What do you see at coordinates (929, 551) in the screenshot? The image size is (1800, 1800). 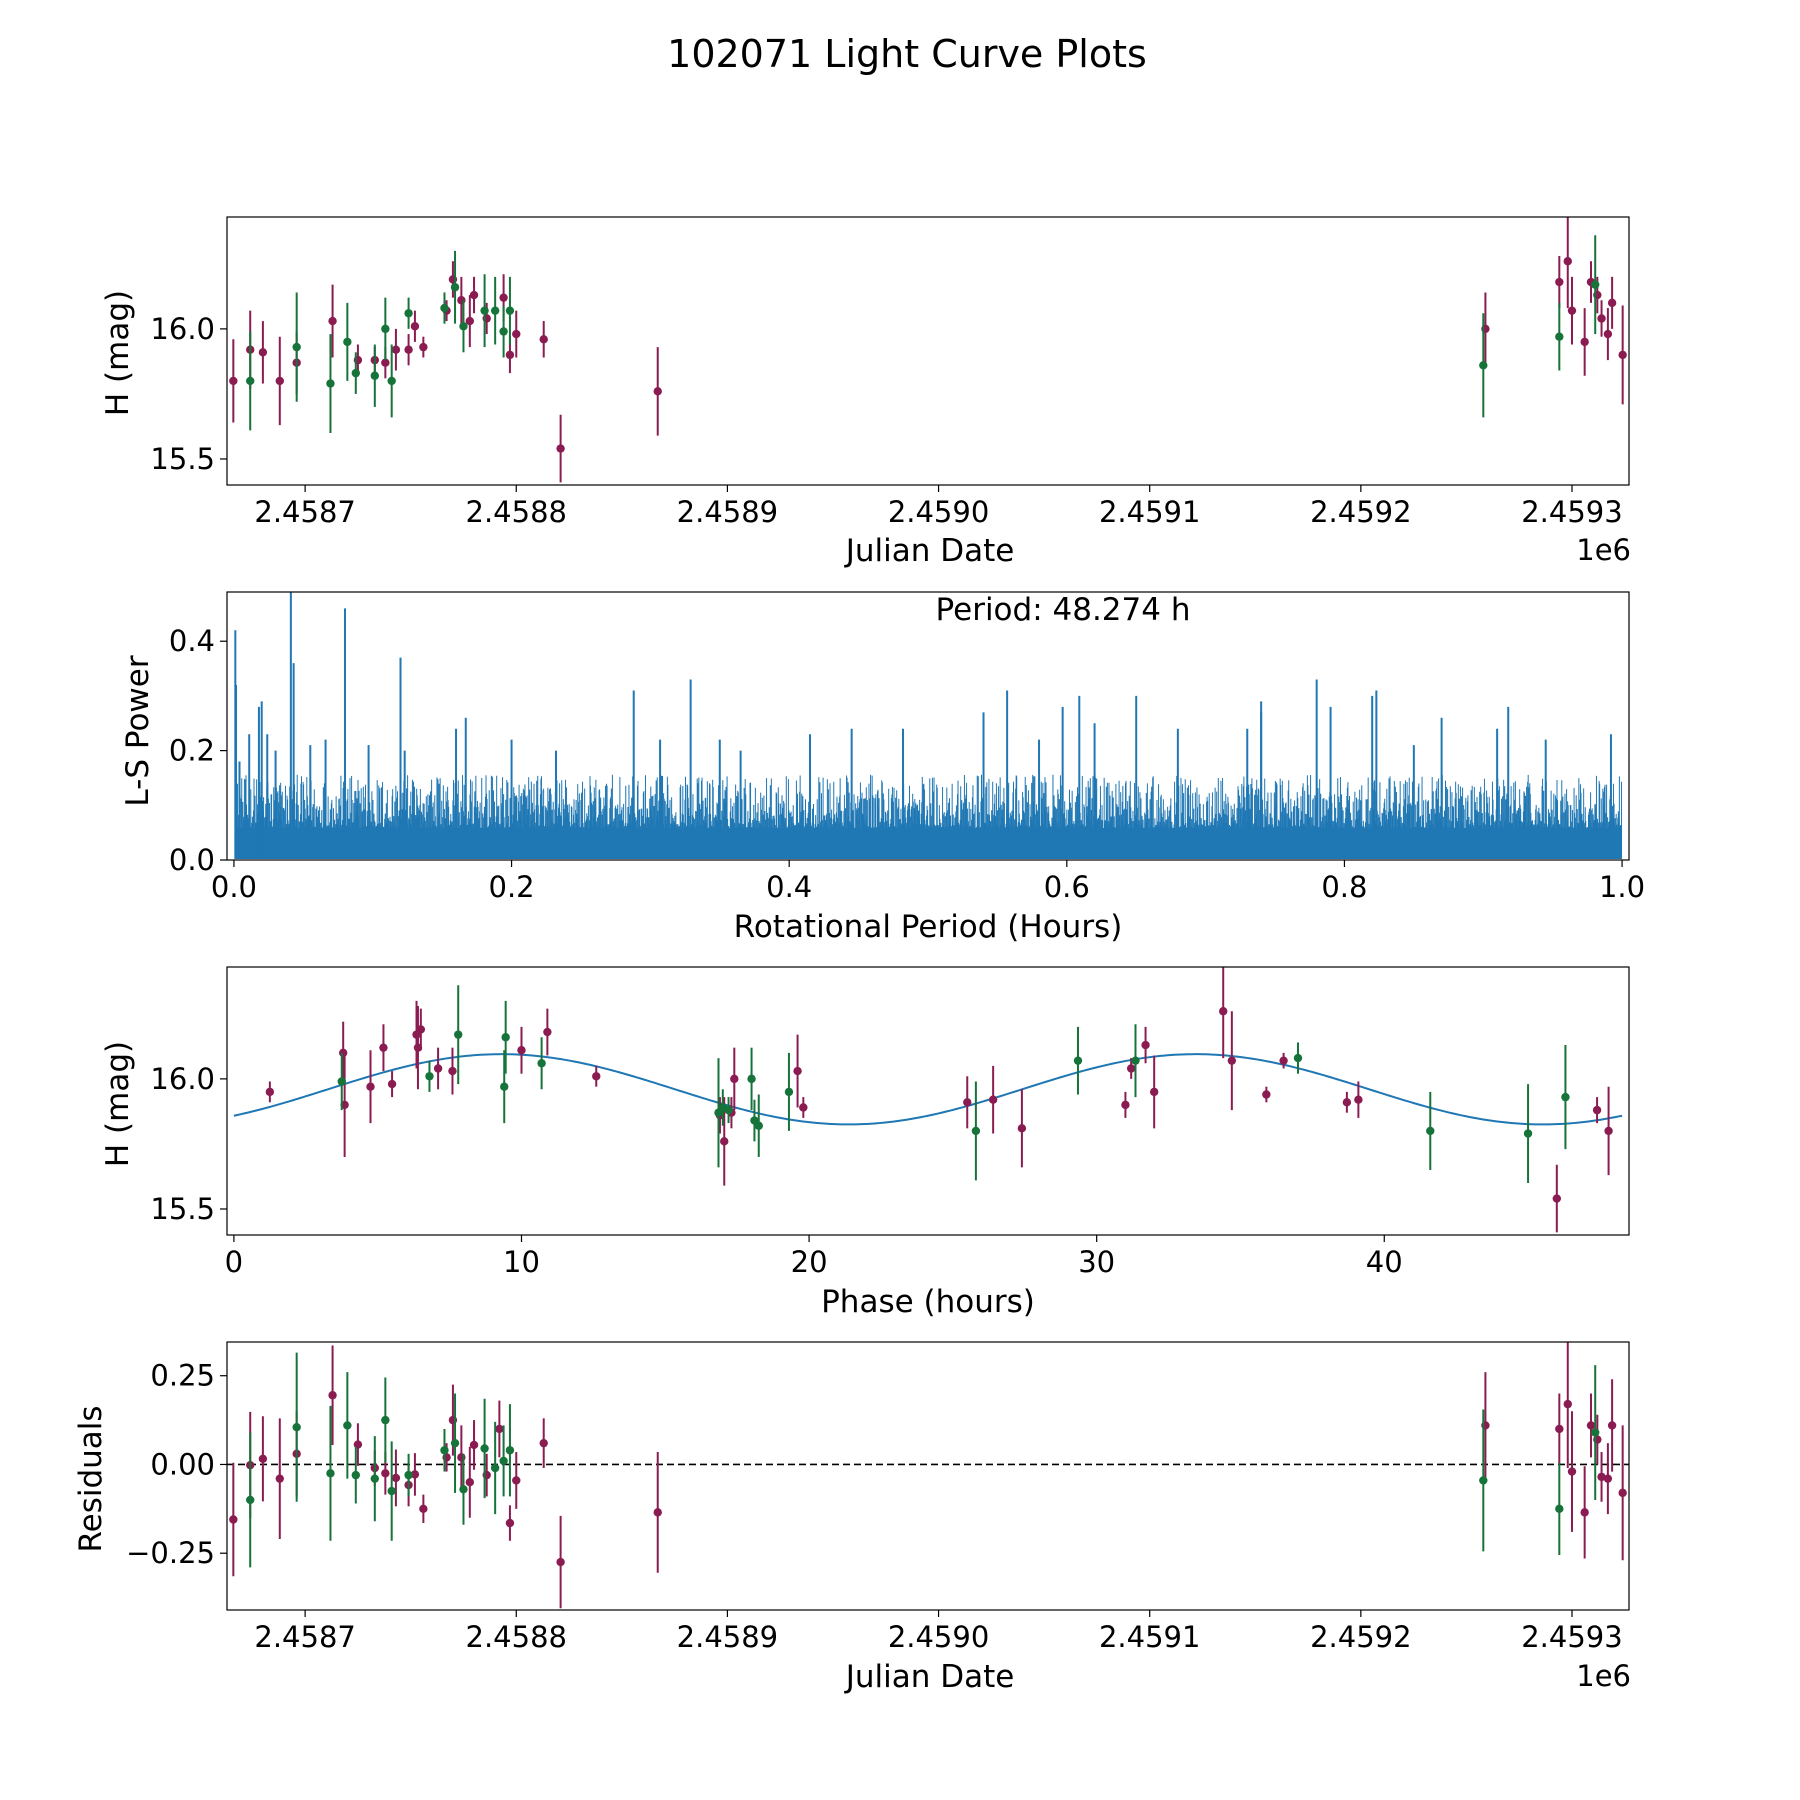 I see `lightcurve-xlabel: Julian Date` at bounding box center [929, 551].